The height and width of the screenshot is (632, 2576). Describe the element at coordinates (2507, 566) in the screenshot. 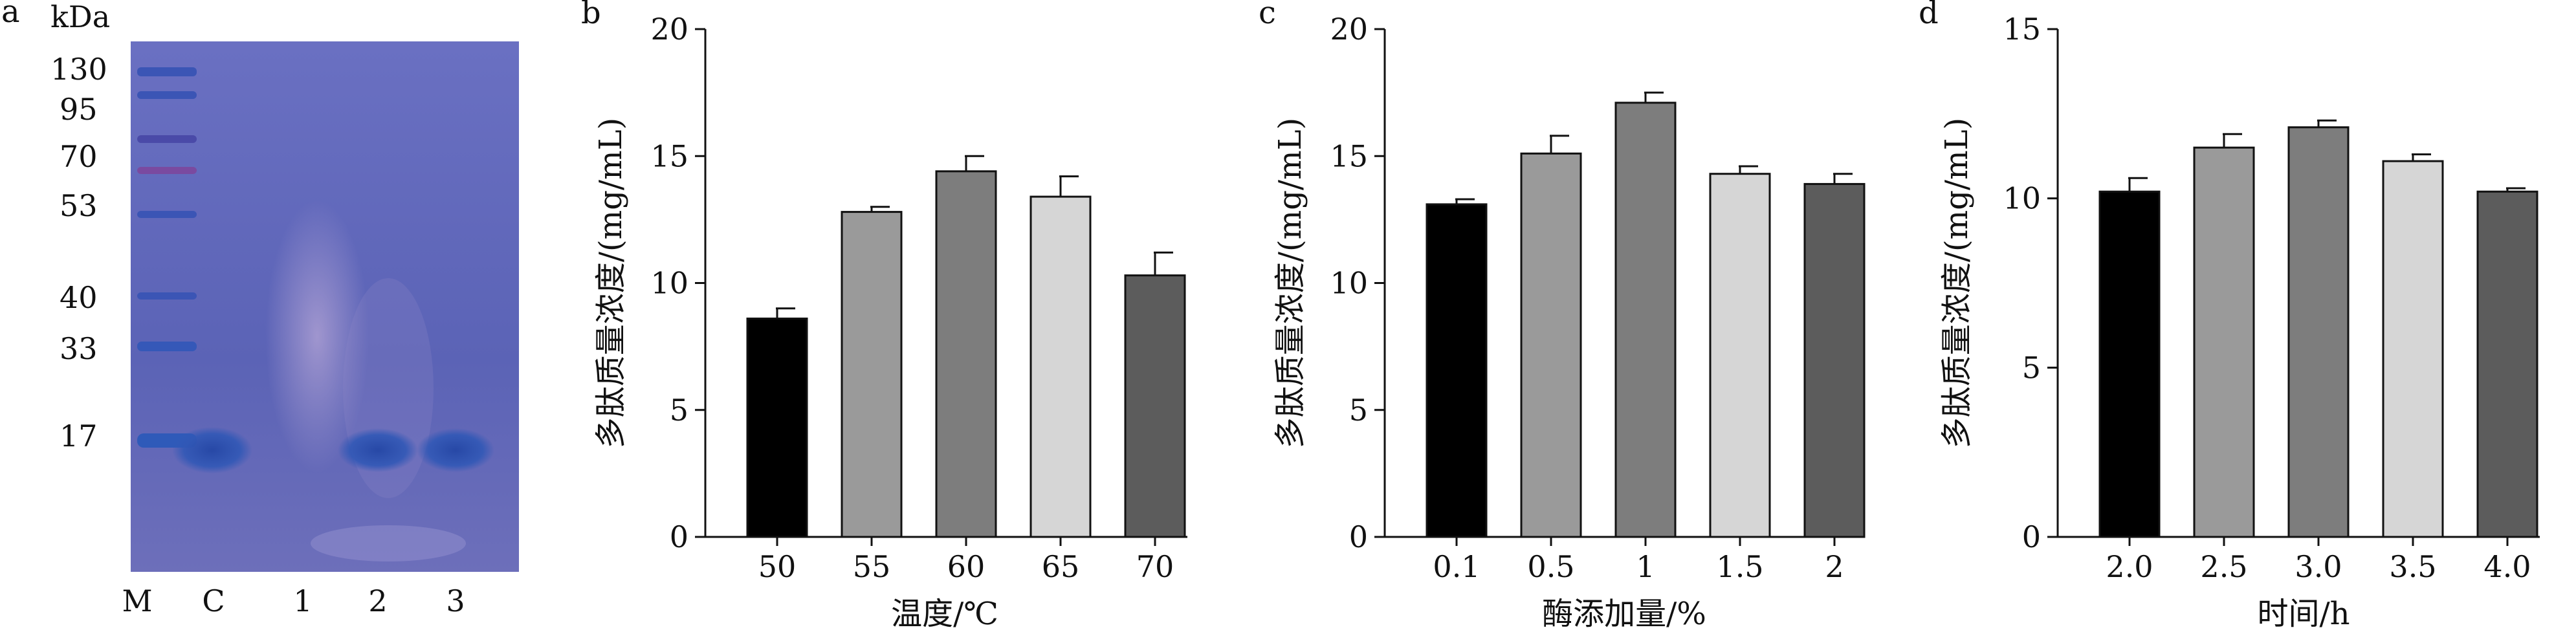

I see `x-tick-label: 4.0` at that location.